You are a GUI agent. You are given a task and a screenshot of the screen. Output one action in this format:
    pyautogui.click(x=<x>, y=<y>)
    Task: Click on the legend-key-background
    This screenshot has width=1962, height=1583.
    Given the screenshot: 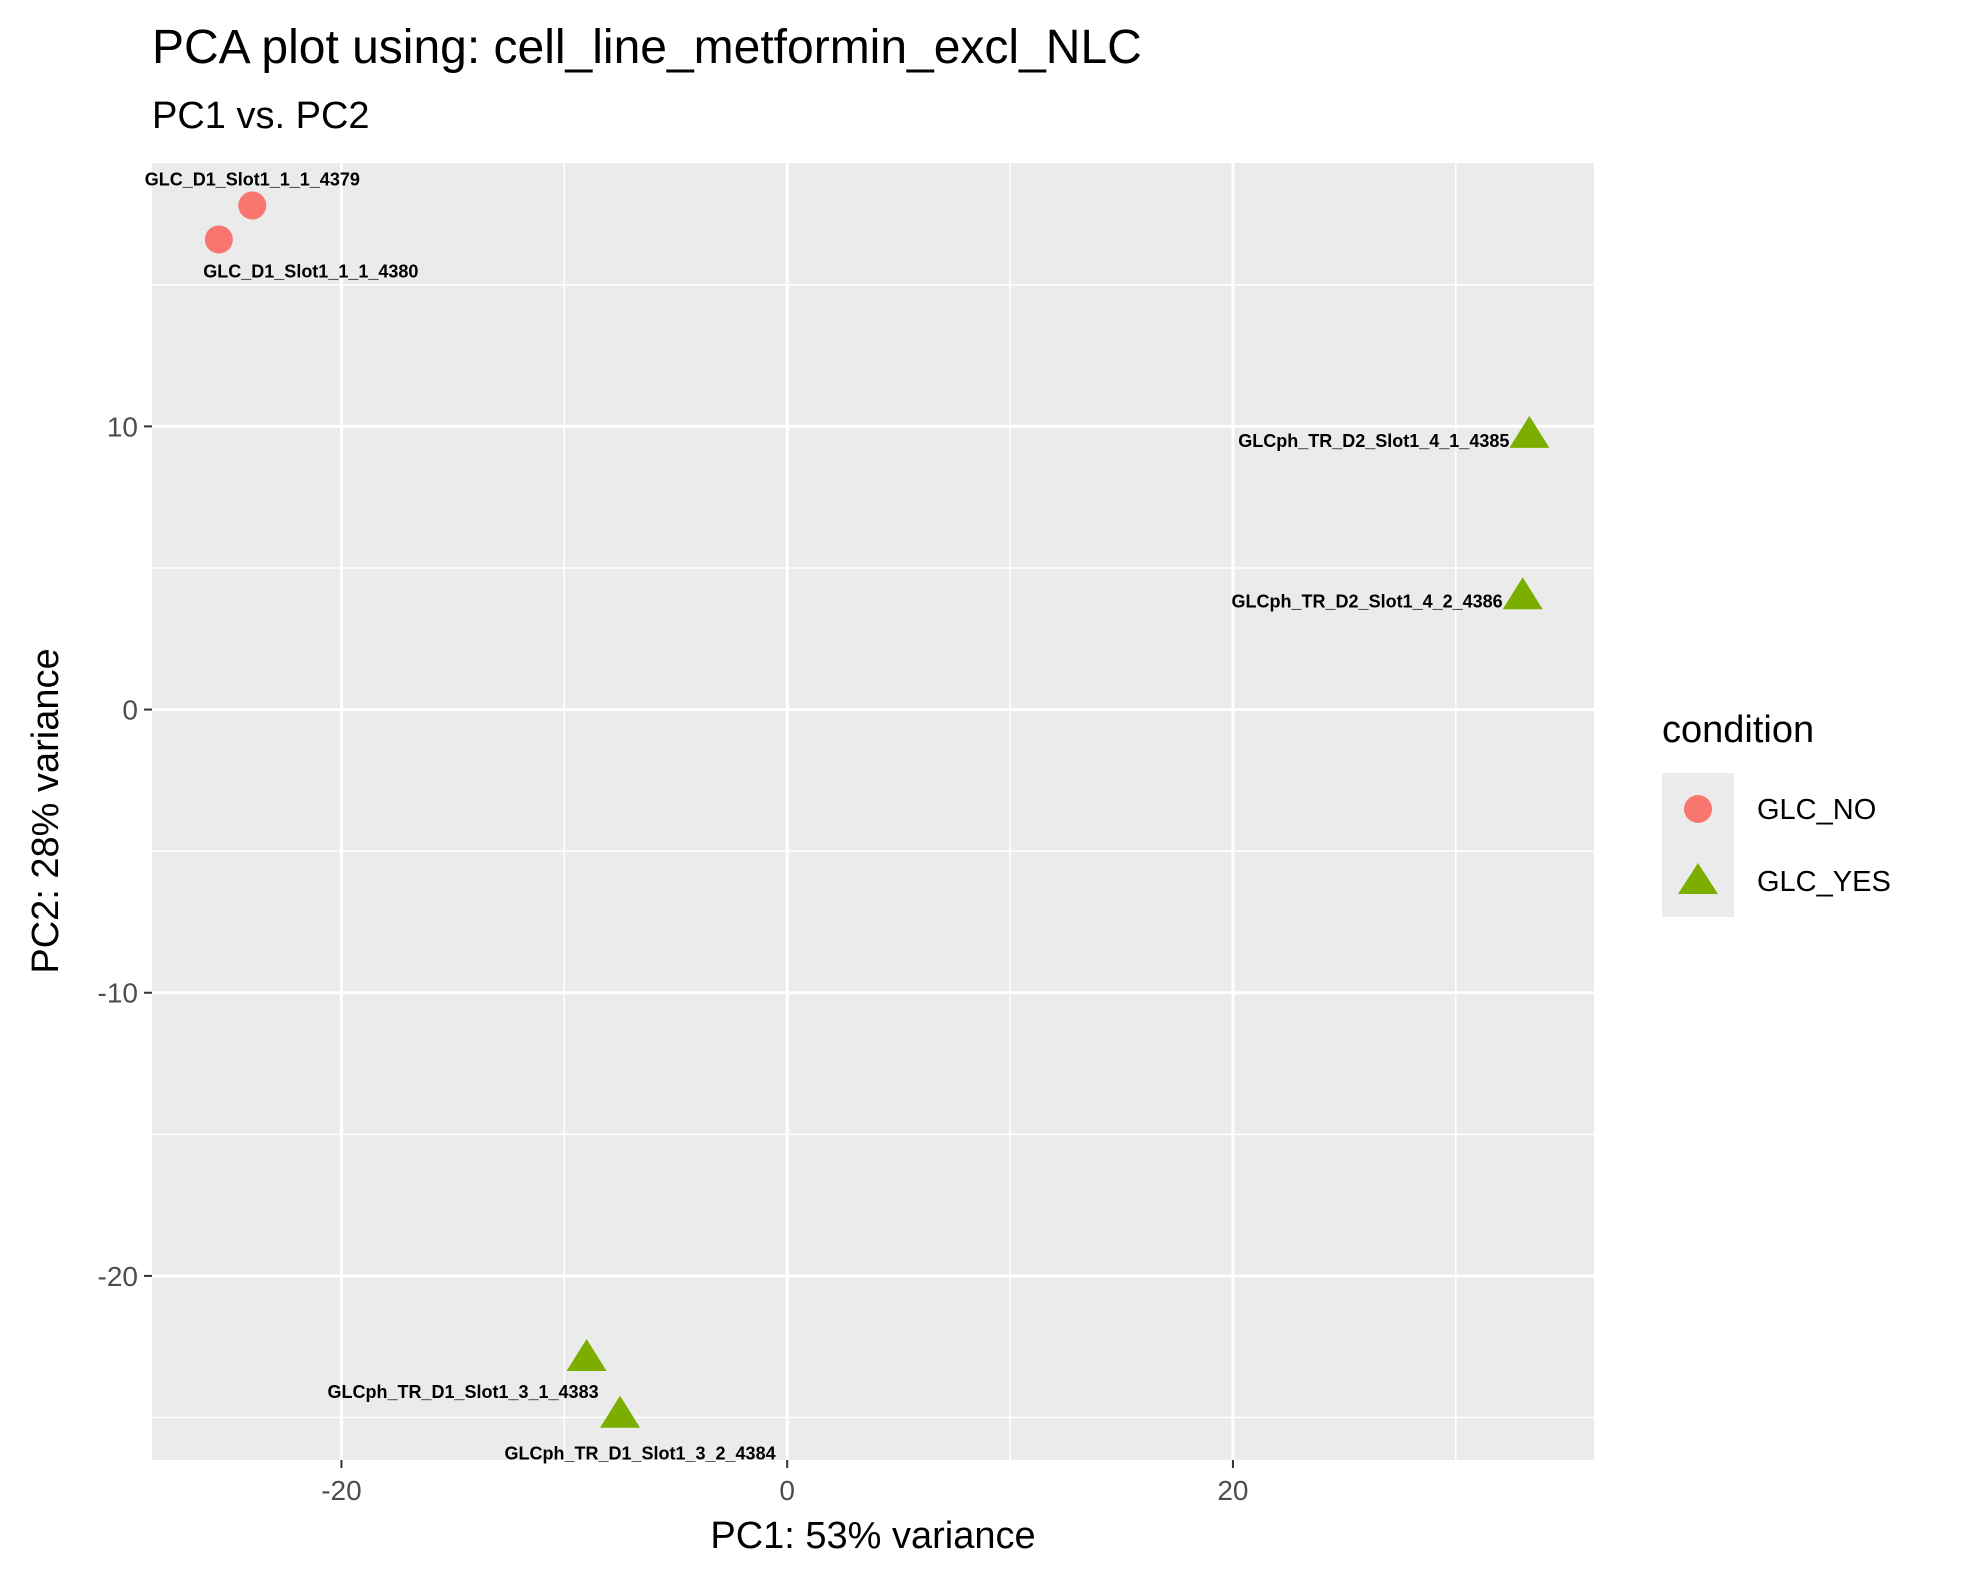 What is the action you would take?
    pyautogui.click(x=1698, y=845)
    